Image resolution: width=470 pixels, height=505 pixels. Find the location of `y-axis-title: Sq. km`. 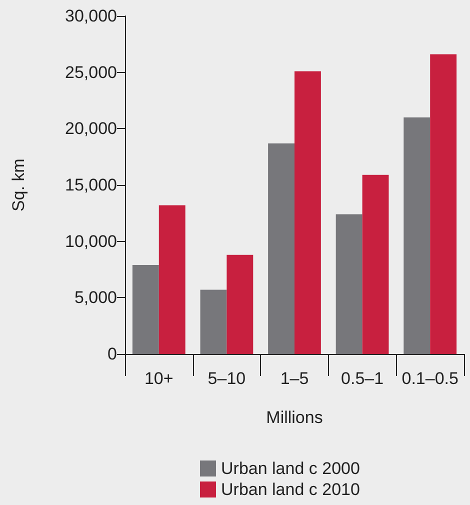

y-axis-title: Sq. km is located at coordinates (18, 185).